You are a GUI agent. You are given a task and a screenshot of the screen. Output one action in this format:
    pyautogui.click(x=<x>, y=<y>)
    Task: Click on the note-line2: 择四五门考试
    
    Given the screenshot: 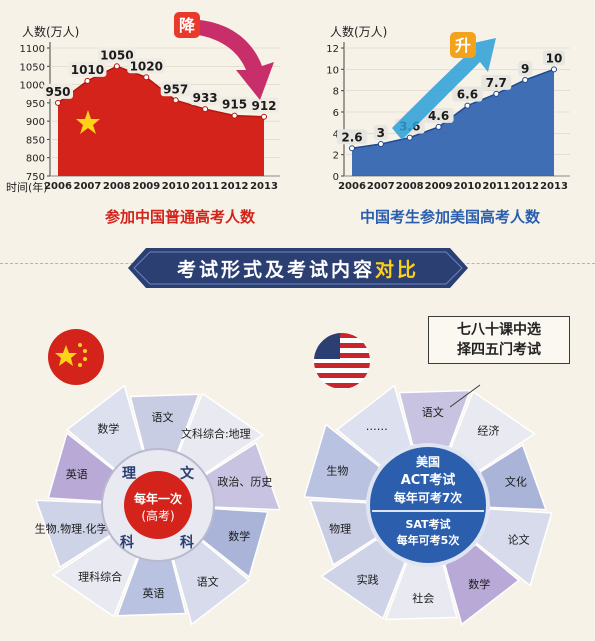 What is the action you would take?
    pyautogui.click(x=499, y=350)
    